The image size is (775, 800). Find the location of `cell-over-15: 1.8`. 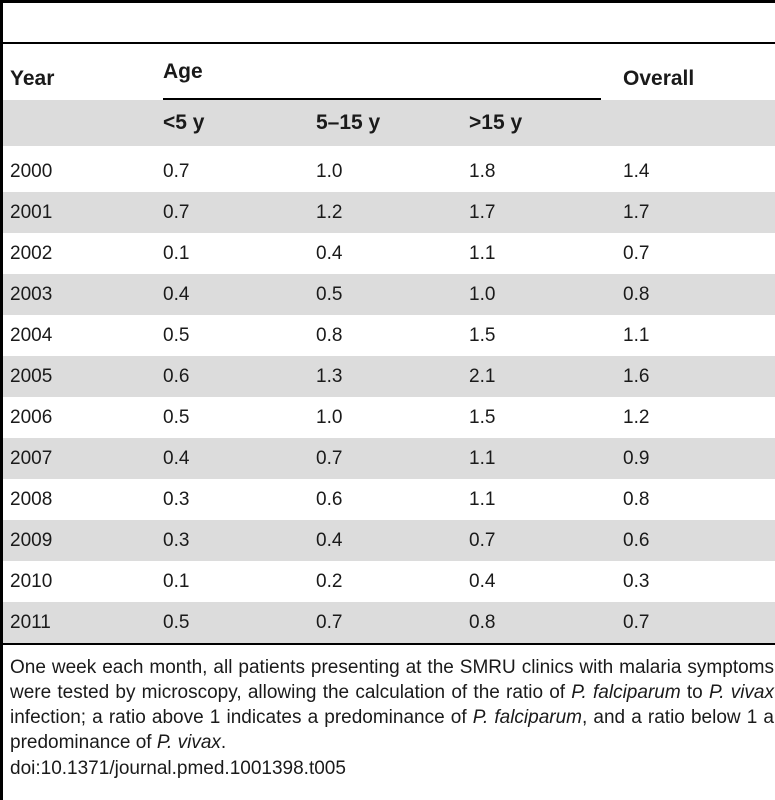

cell-over-15: 1.8 is located at coordinates (482, 171).